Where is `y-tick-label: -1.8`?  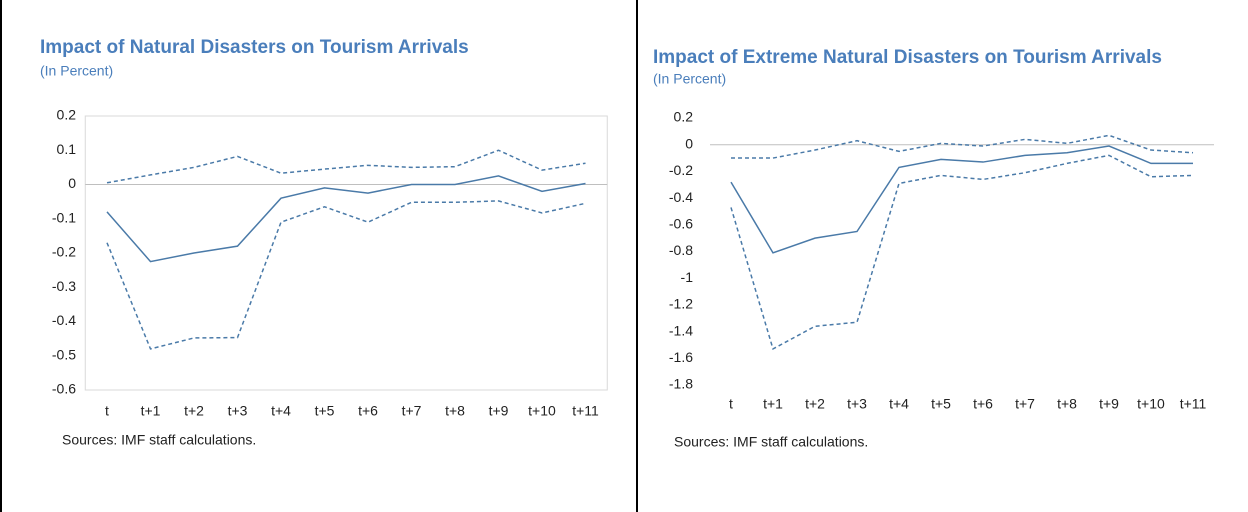
y-tick-label: -1.8 is located at coordinates (681, 384).